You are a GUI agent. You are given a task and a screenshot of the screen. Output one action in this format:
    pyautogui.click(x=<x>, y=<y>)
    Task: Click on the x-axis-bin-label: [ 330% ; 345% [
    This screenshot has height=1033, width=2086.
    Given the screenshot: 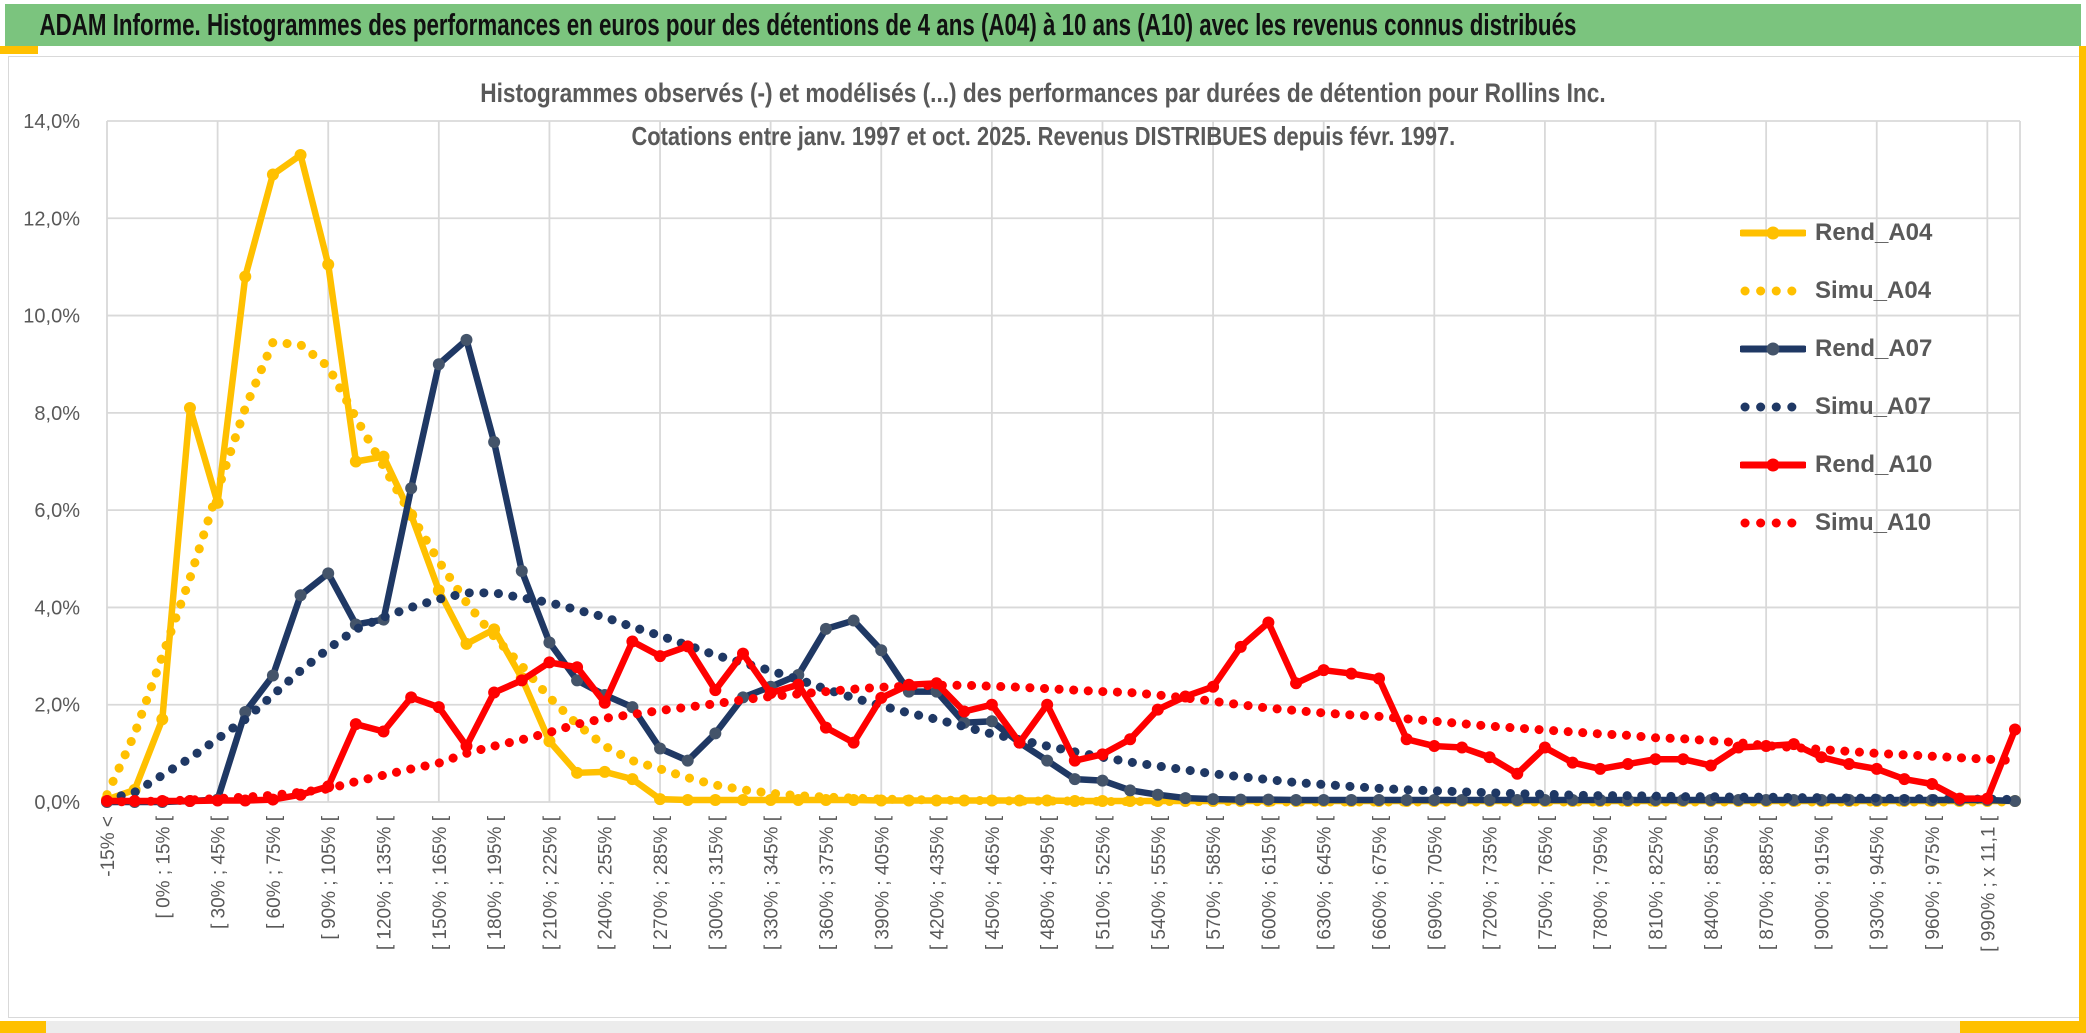 What is the action you would take?
    pyautogui.click(x=772, y=882)
    